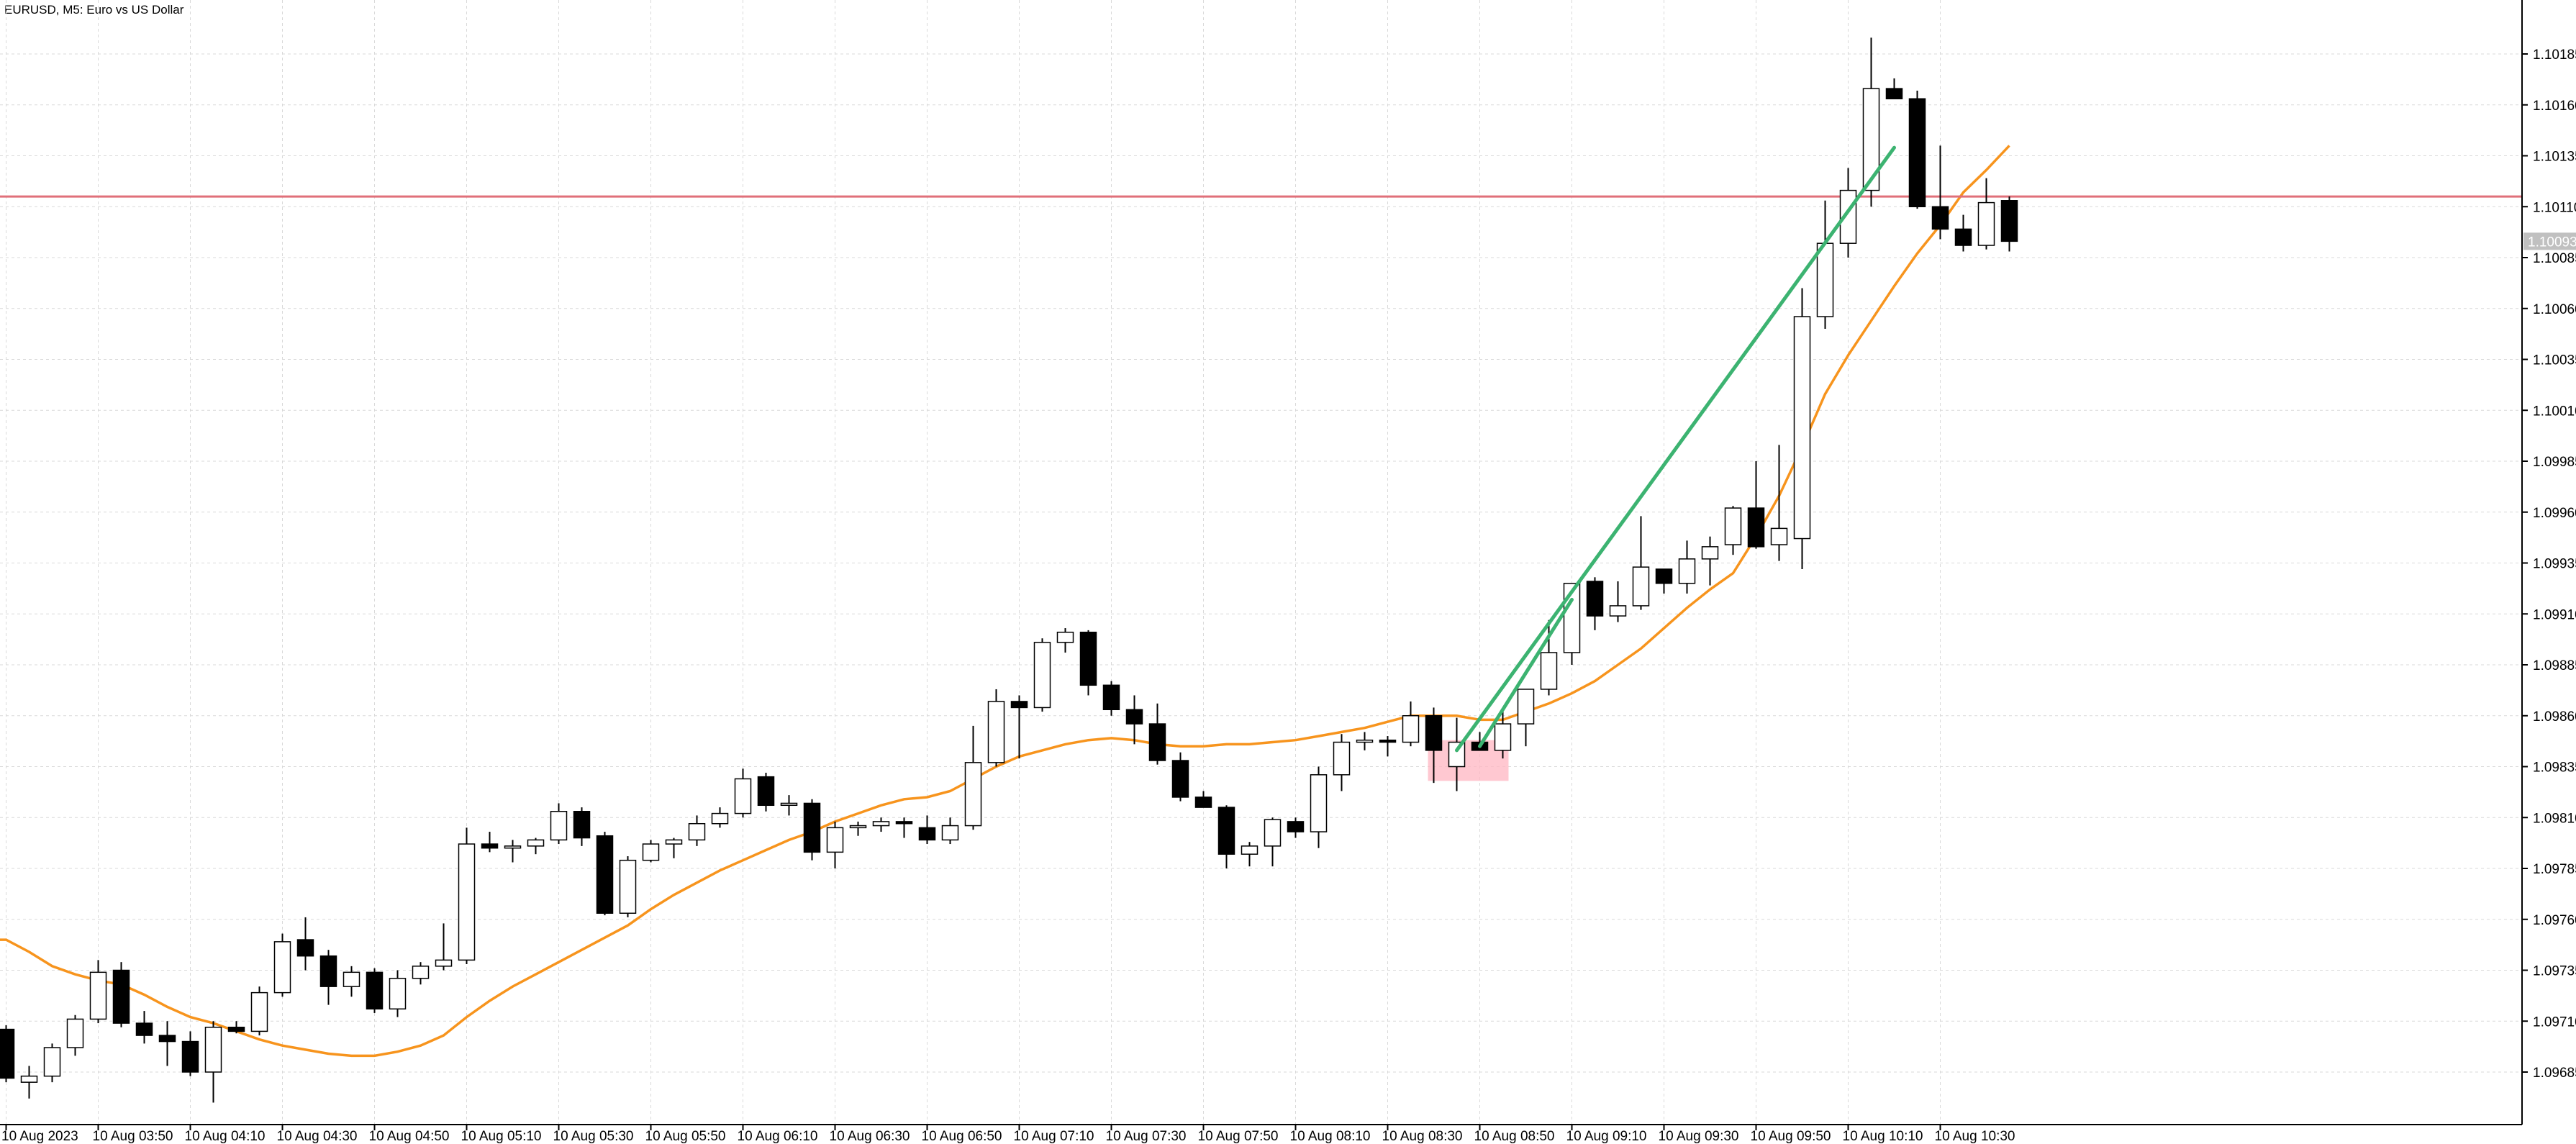  Describe the element at coordinates (2554, 971) in the screenshot. I see `price-tick-label: 1.09735` at that location.